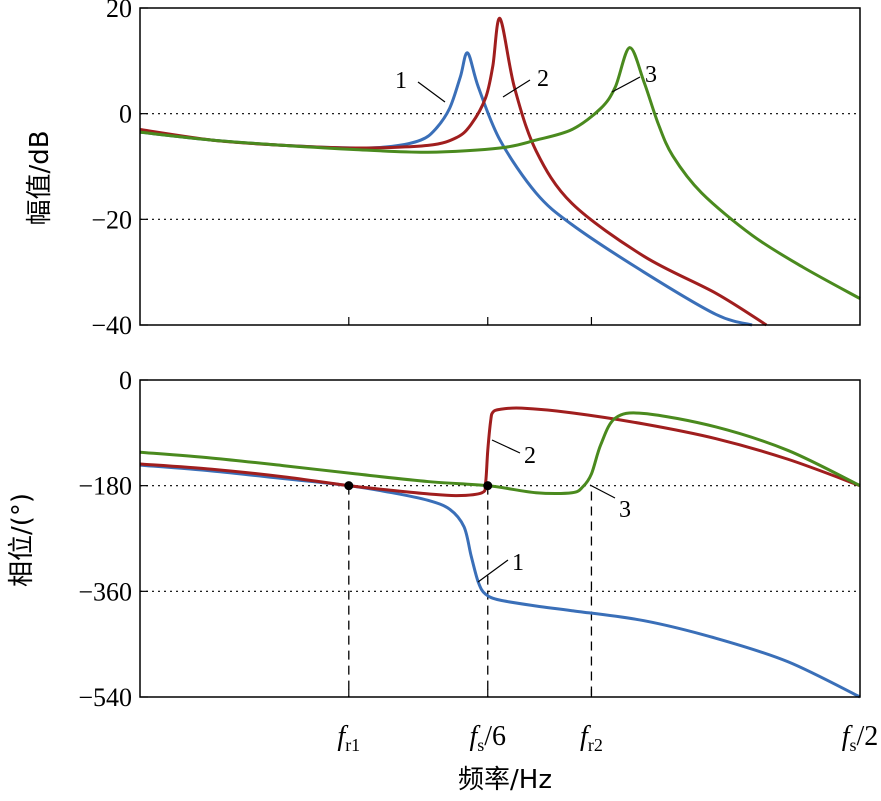 The height and width of the screenshot is (801, 881). What do you see at coordinates (591, 738) in the screenshot?
I see `x-tick-label: fr2` at bounding box center [591, 738].